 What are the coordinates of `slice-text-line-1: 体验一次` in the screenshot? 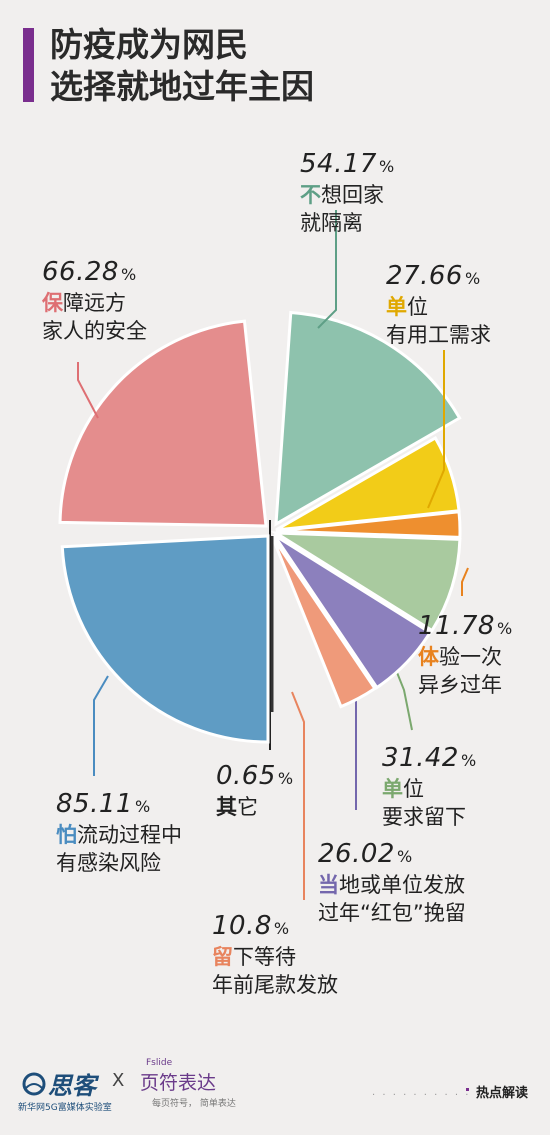 It's located at (460, 657).